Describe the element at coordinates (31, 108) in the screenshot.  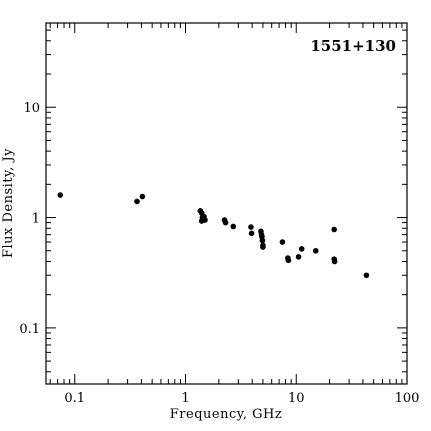
I see `y-tick-label: 10` at that location.